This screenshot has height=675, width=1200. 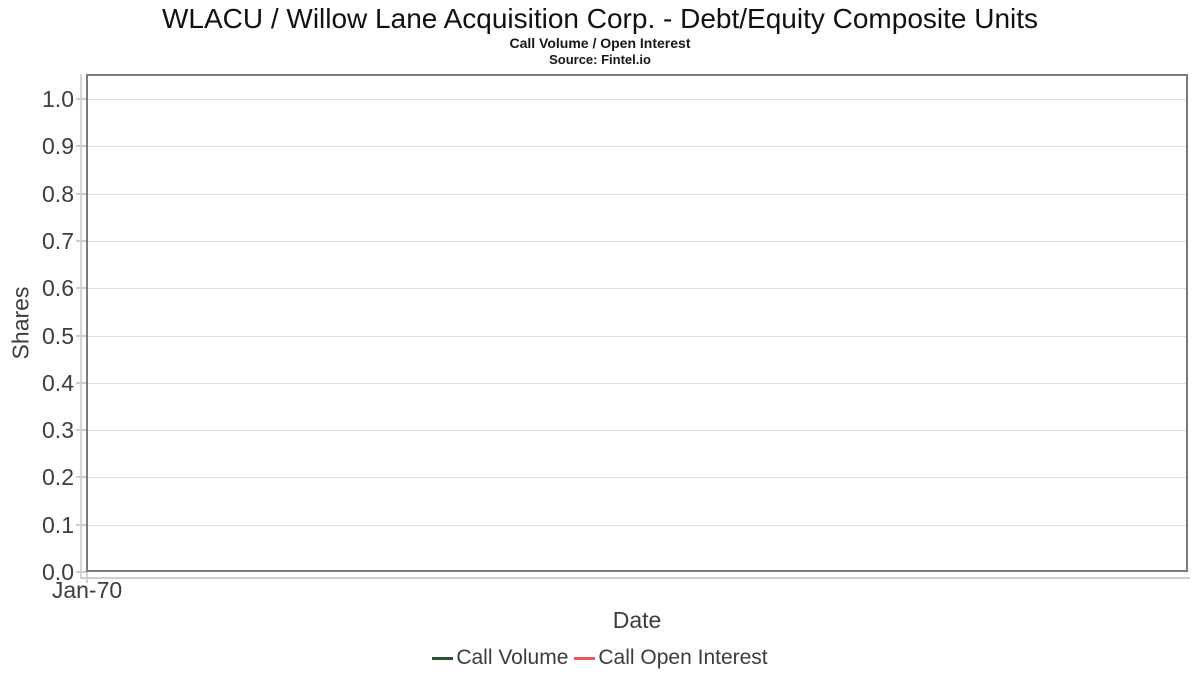 What do you see at coordinates (637, 194) in the screenshot?
I see `gridline-y-0.8` at bounding box center [637, 194].